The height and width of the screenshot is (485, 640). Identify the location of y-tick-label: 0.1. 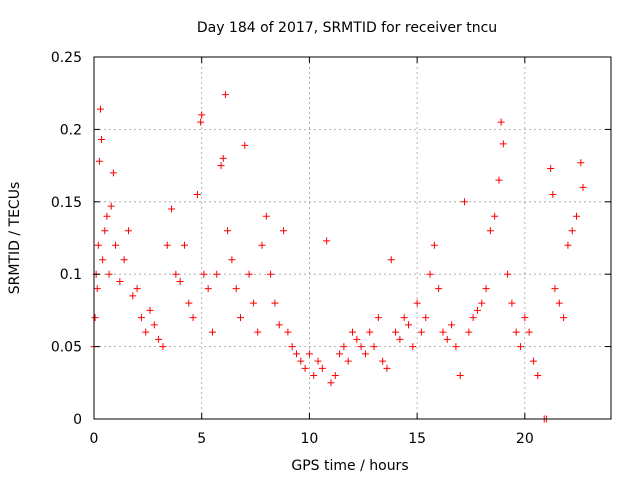
(71, 275).